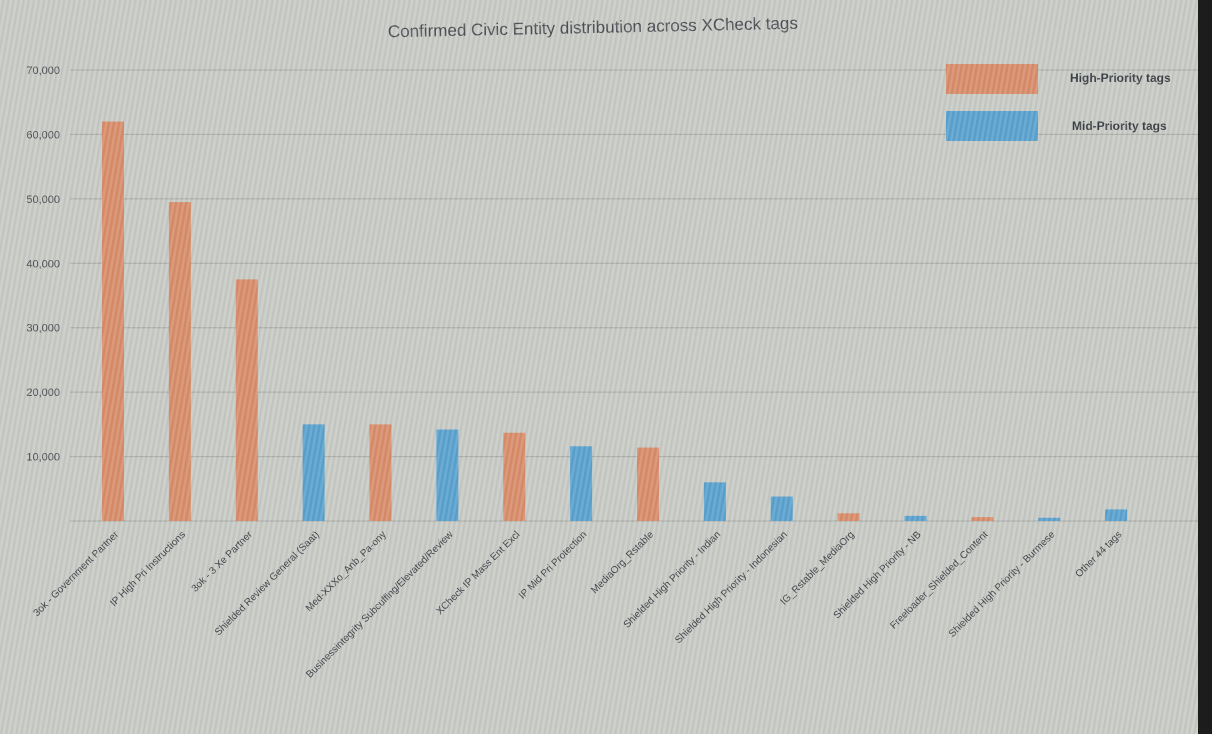 The image size is (1212, 734). Describe the element at coordinates (992, 79) in the screenshot. I see `legend-swatch-high-priority` at that location.